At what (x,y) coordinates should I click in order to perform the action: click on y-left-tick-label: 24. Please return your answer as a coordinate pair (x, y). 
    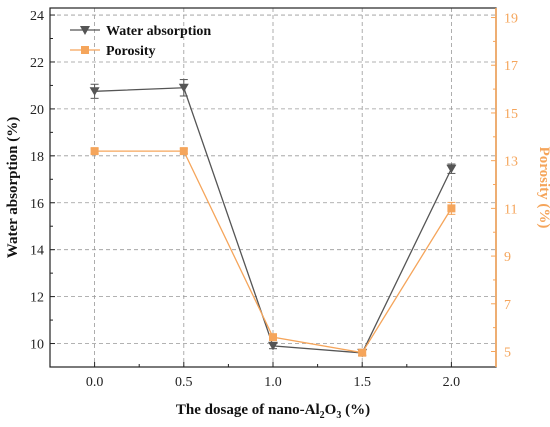
    Looking at the image, I should click on (37, 16).